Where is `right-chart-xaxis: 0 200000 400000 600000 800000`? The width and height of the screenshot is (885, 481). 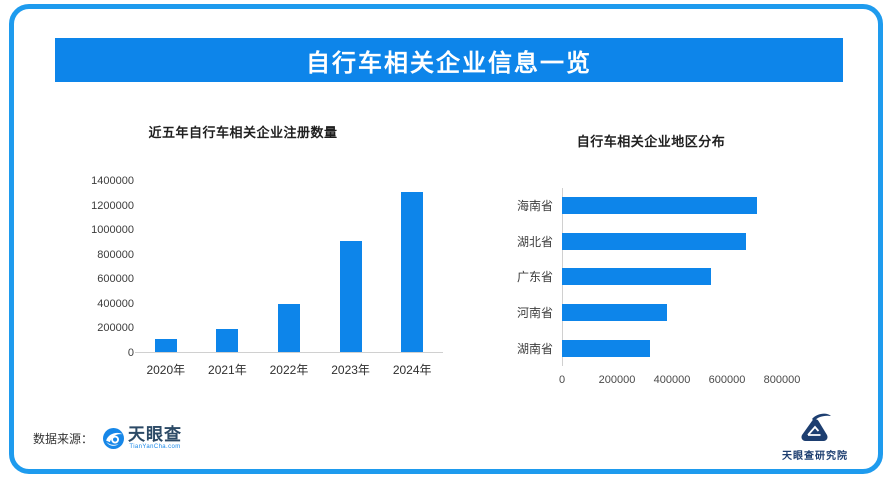 right-chart-xaxis: 0 200000 400000 600000 800000 is located at coordinates (679, 381).